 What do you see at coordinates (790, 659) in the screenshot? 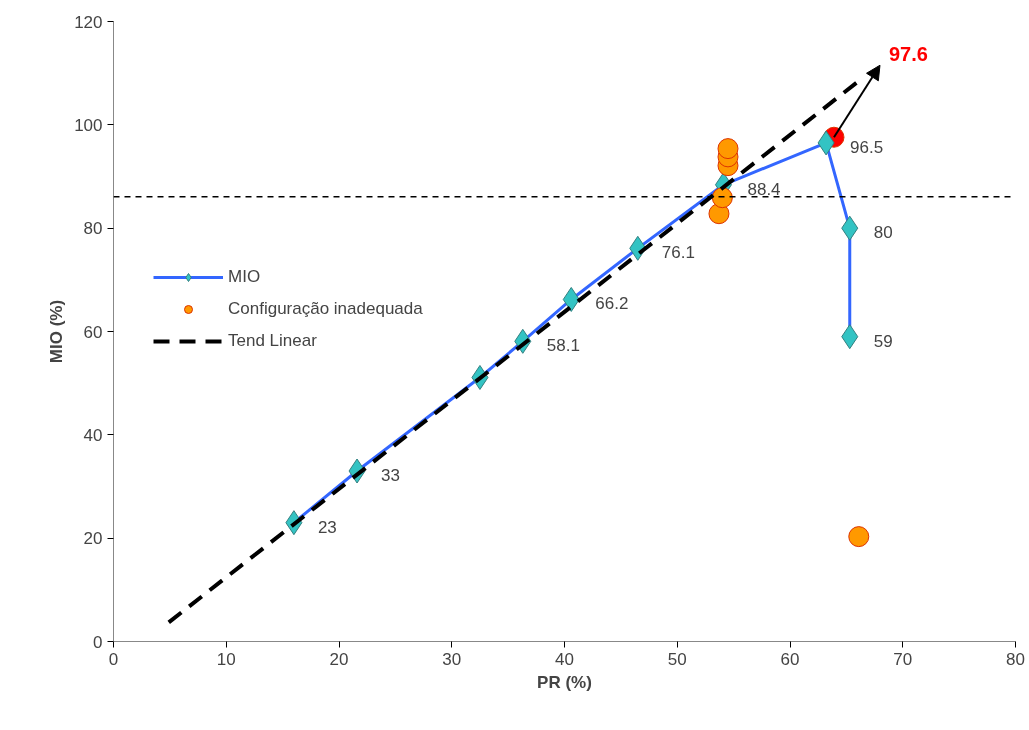
I see `x-tick-label: 60` at bounding box center [790, 659].